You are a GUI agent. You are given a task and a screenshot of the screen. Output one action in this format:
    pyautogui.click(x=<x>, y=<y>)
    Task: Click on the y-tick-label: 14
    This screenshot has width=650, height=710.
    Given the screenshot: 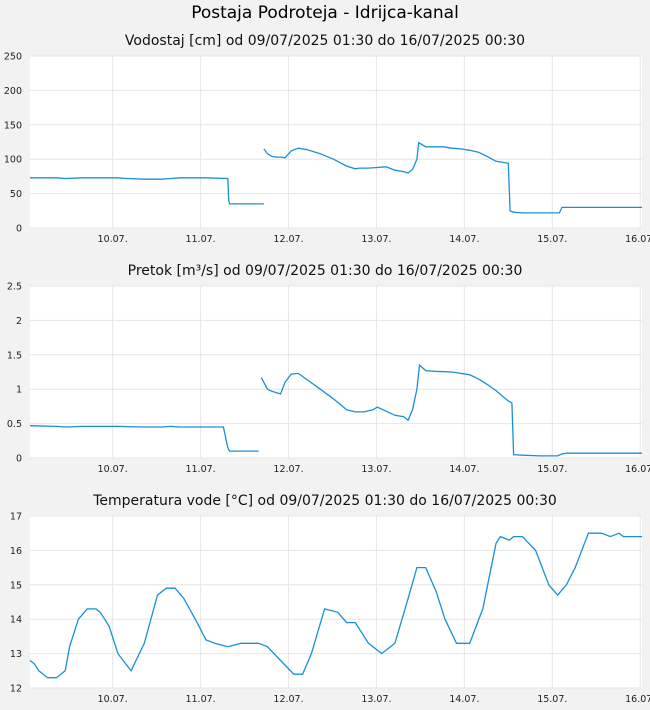 What is the action you would take?
    pyautogui.click(x=16, y=620)
    